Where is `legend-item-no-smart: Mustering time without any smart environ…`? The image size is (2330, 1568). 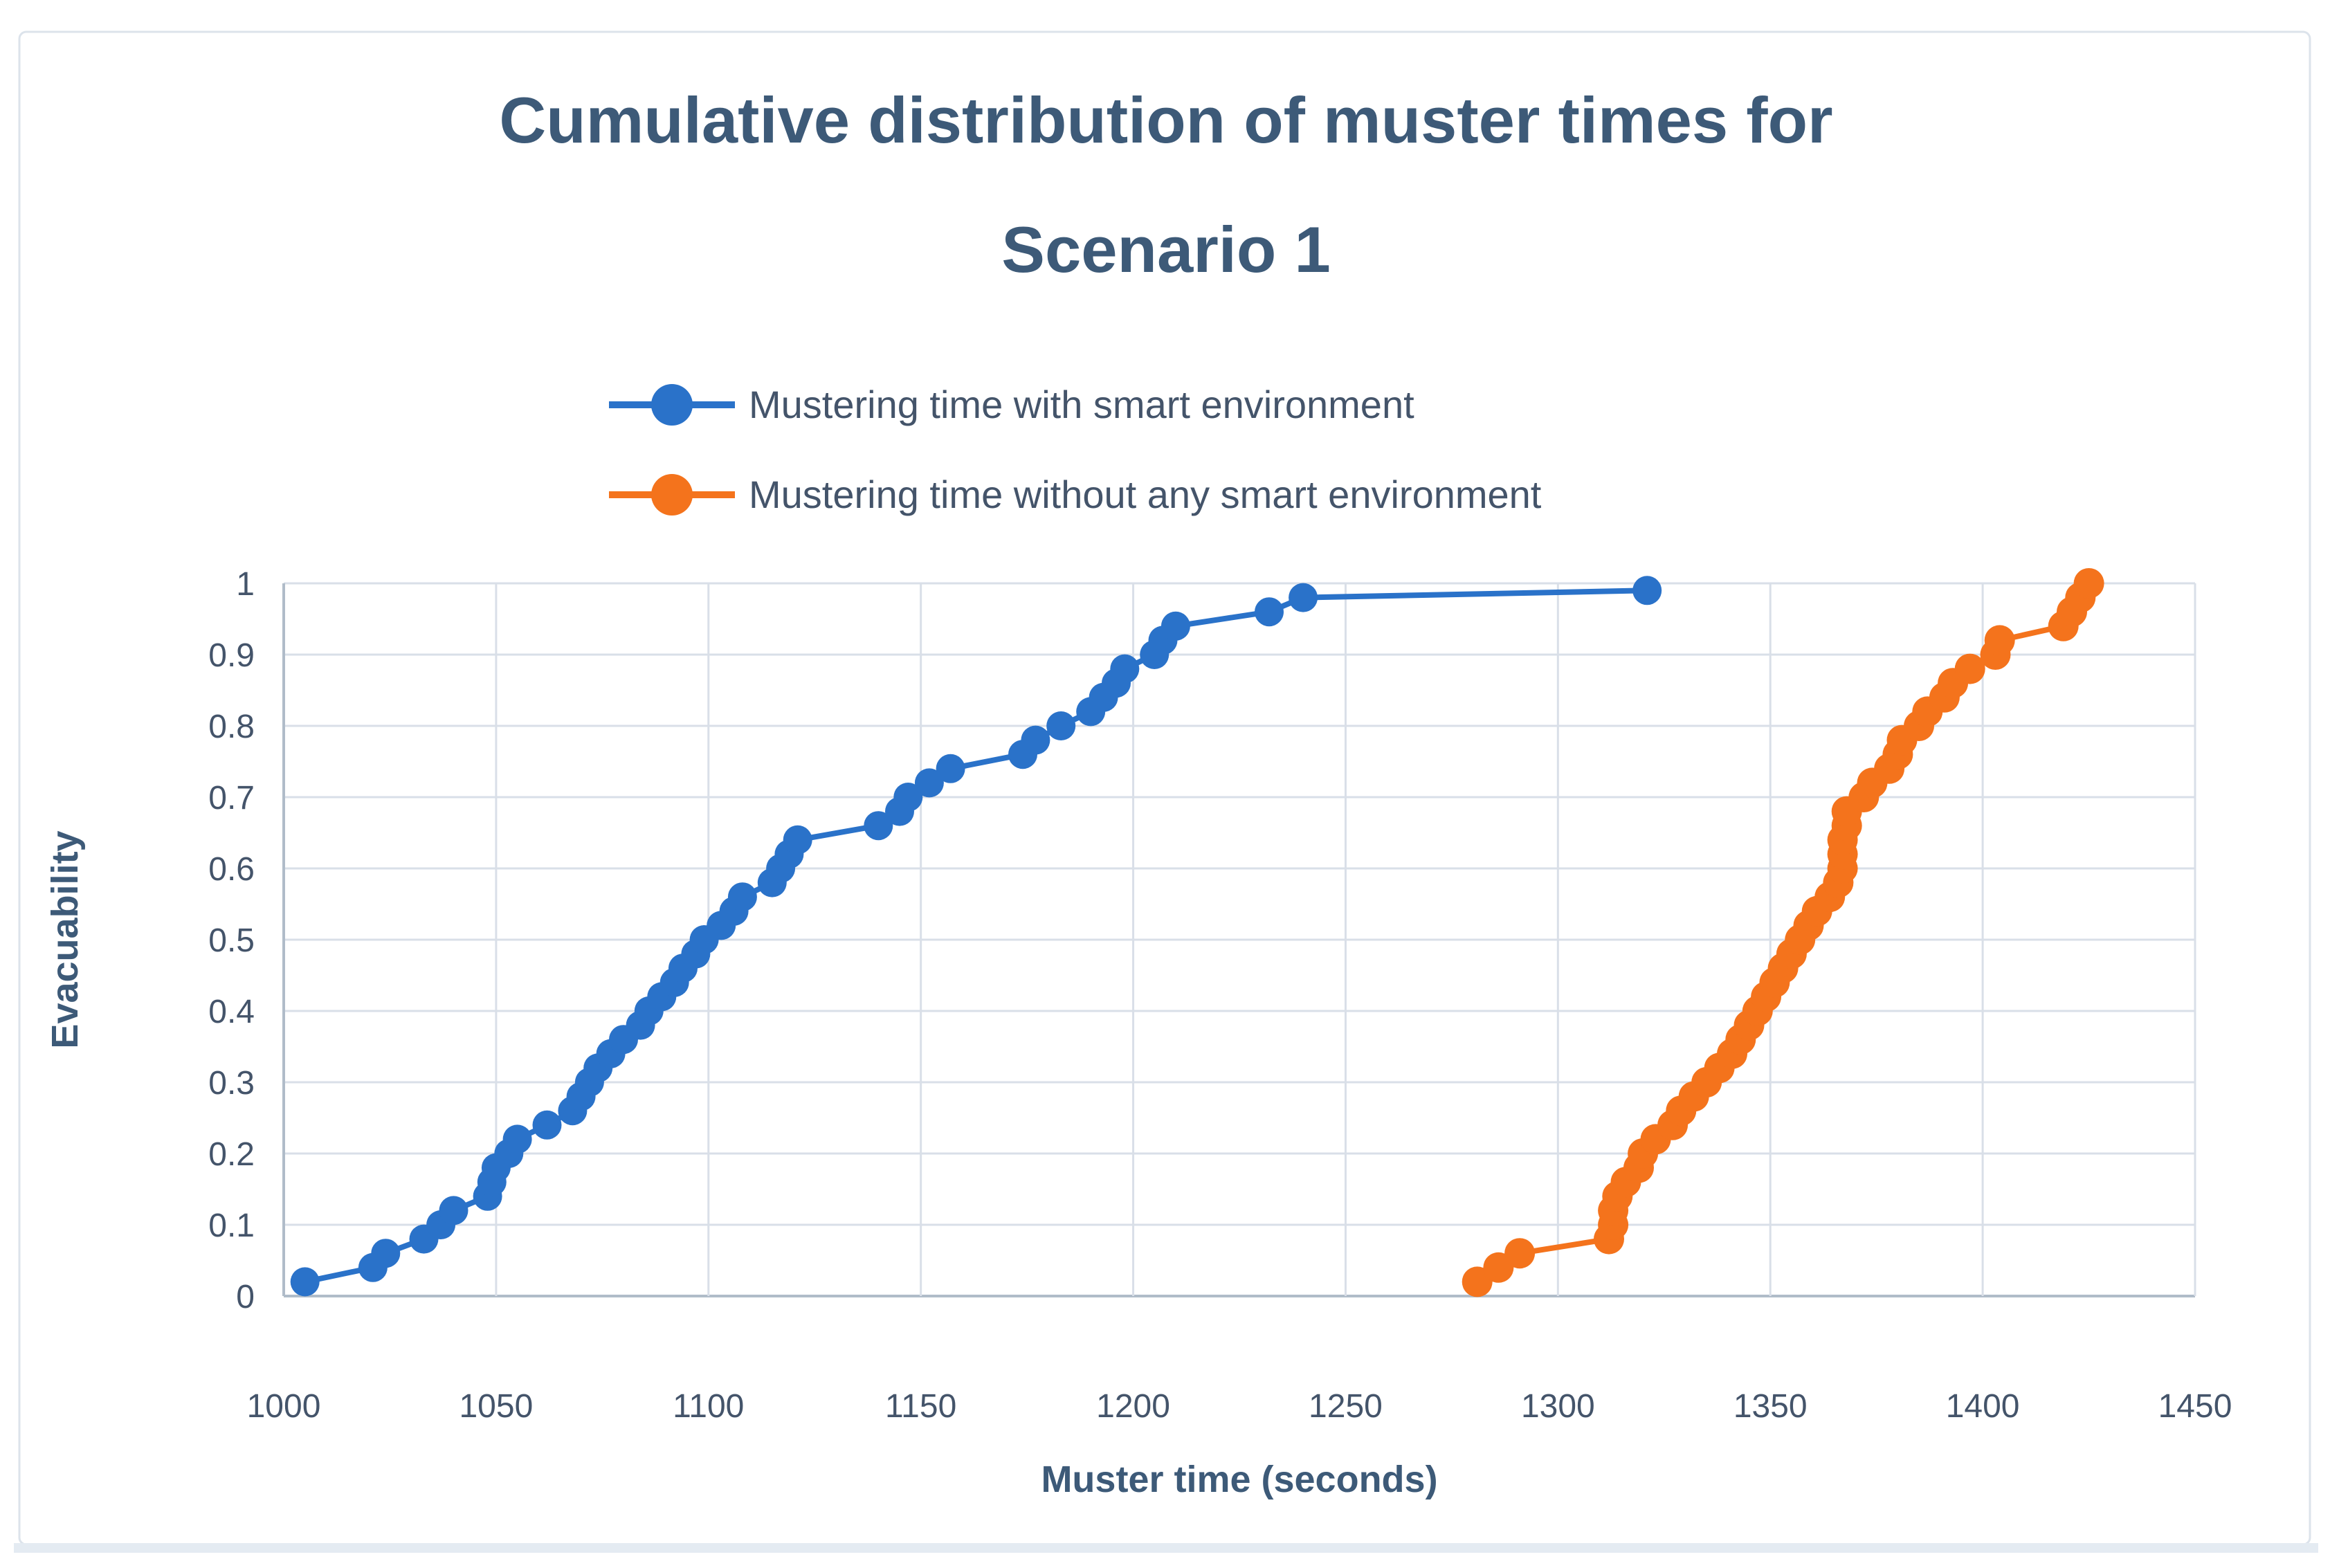
legend-item-no-smart: Mustering time without any smart environ… is located at coordinates (1075, 494).